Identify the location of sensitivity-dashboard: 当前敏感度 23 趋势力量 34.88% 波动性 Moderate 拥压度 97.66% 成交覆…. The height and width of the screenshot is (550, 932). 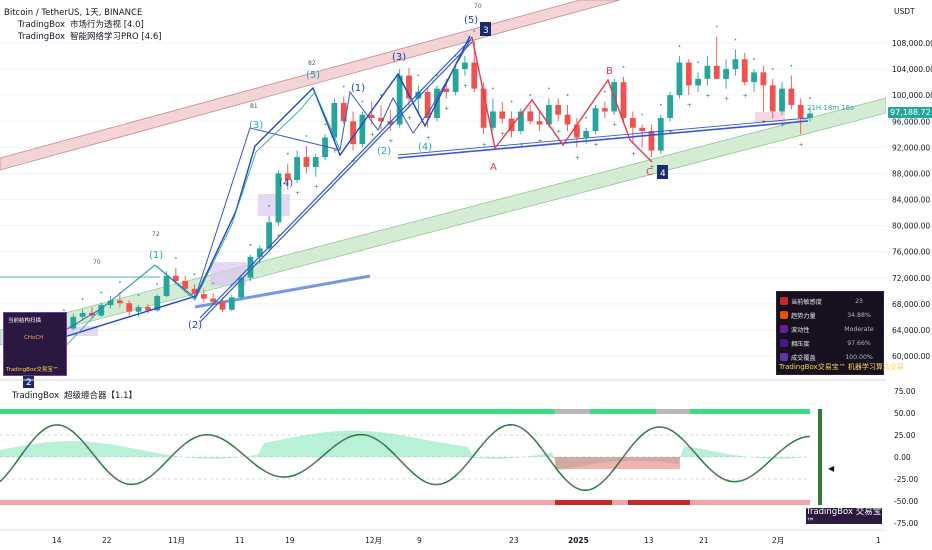
(840, 333).